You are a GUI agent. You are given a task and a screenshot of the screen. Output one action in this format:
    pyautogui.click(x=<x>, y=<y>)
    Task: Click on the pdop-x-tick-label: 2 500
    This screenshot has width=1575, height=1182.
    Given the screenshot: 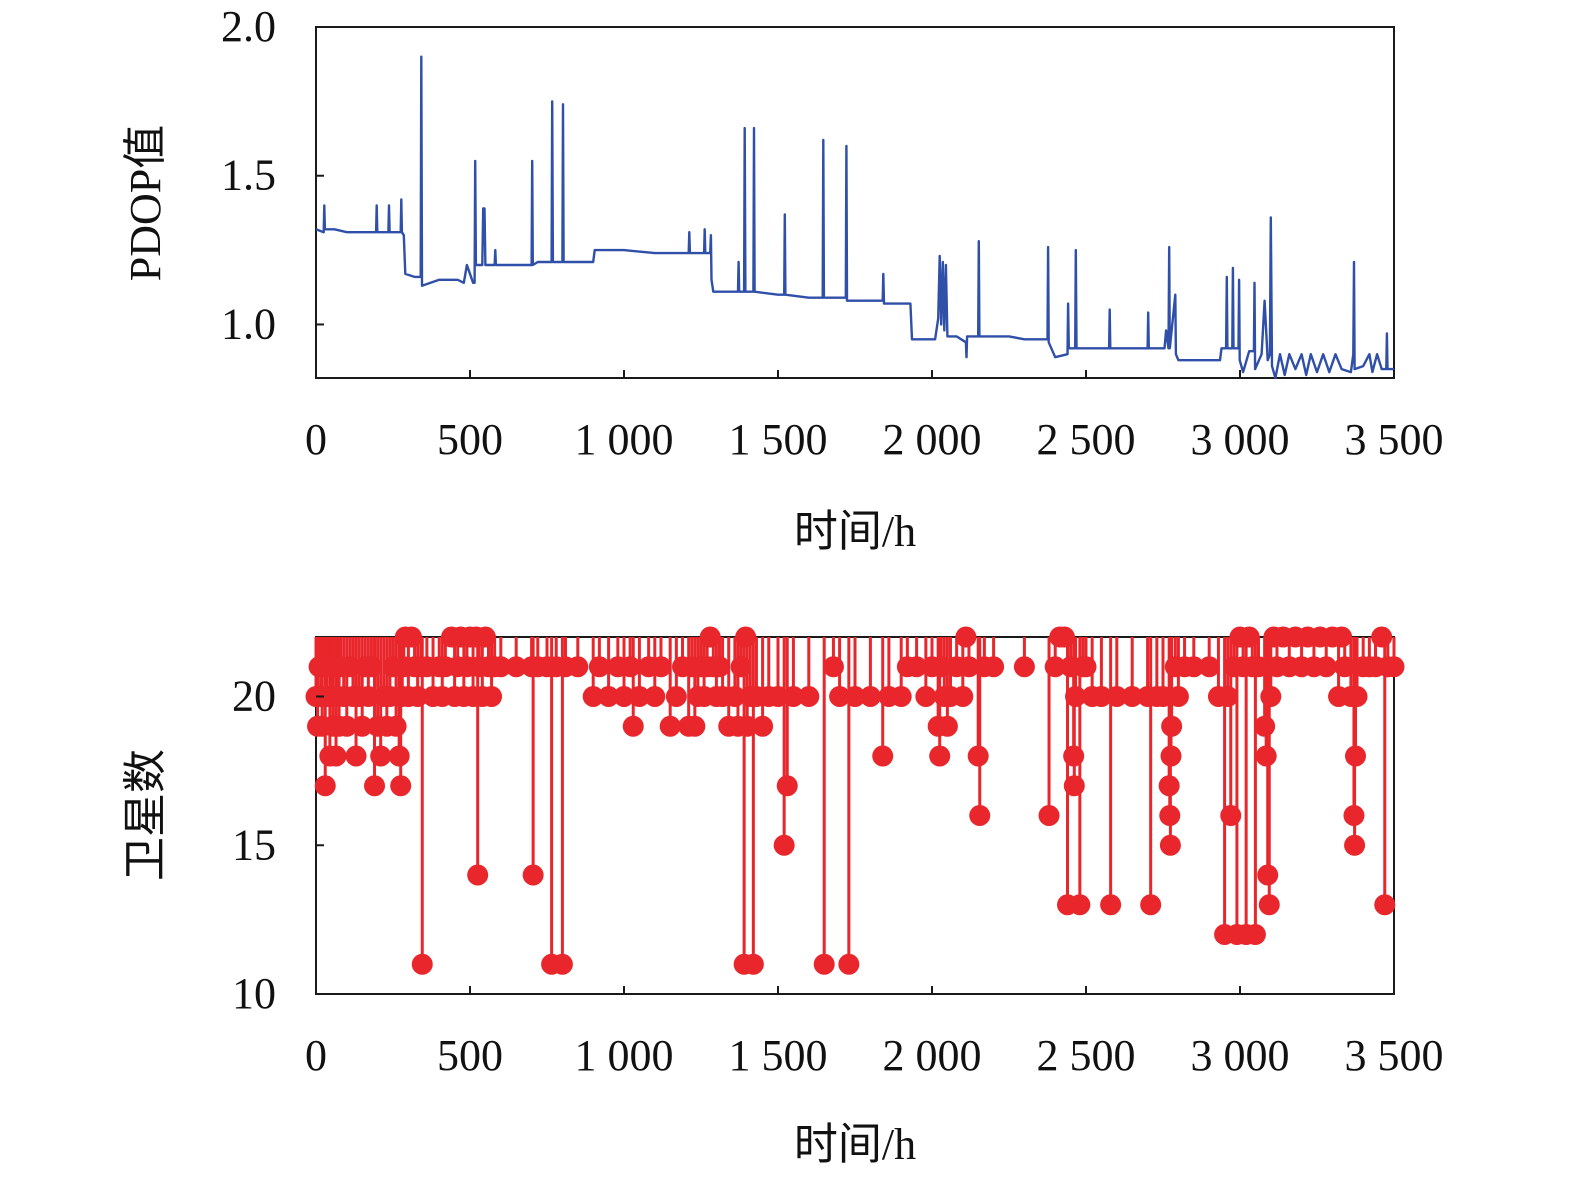 What is the action you would take?
    pyautogui.click(x=1086, y=439)
    